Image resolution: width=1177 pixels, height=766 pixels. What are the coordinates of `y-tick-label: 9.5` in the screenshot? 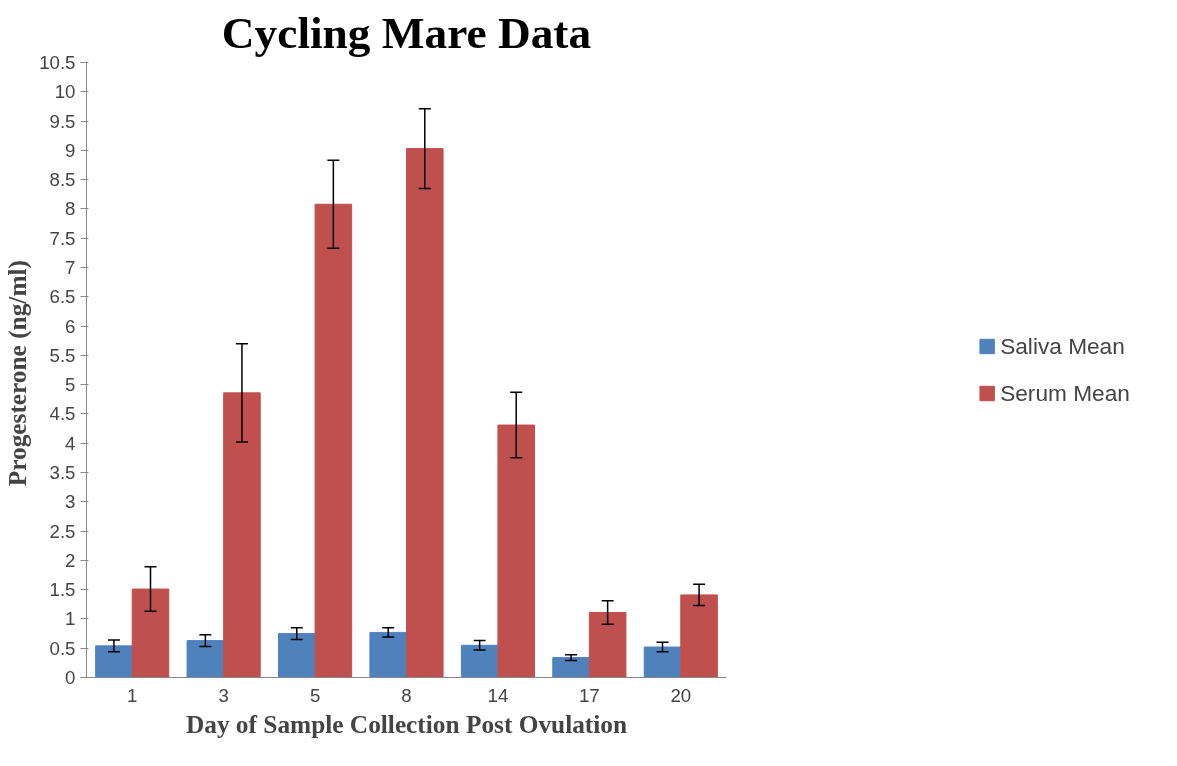 It's located at (62, 121).